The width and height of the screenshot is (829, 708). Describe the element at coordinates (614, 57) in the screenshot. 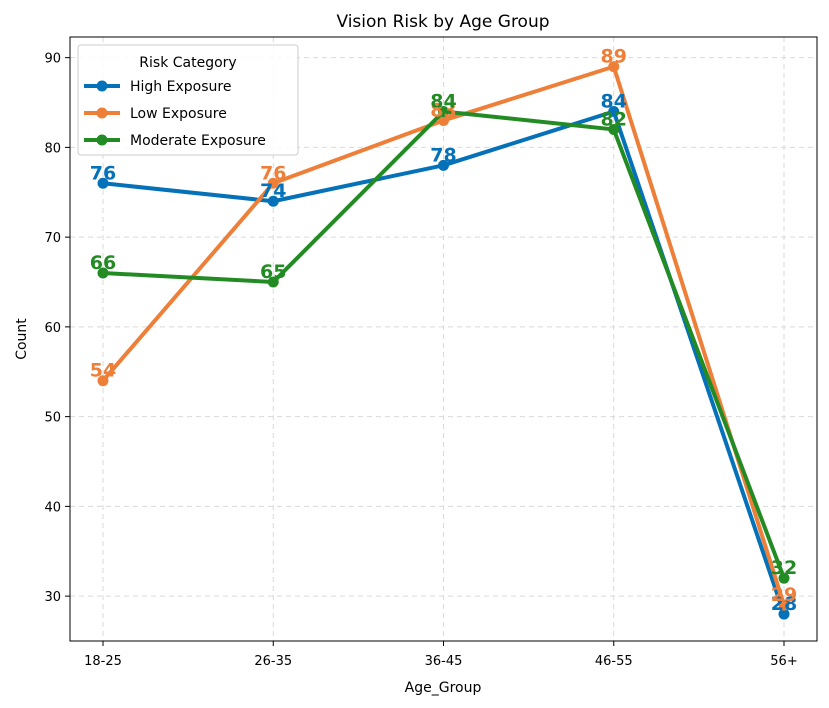

I see `data-label: 89` at that location.